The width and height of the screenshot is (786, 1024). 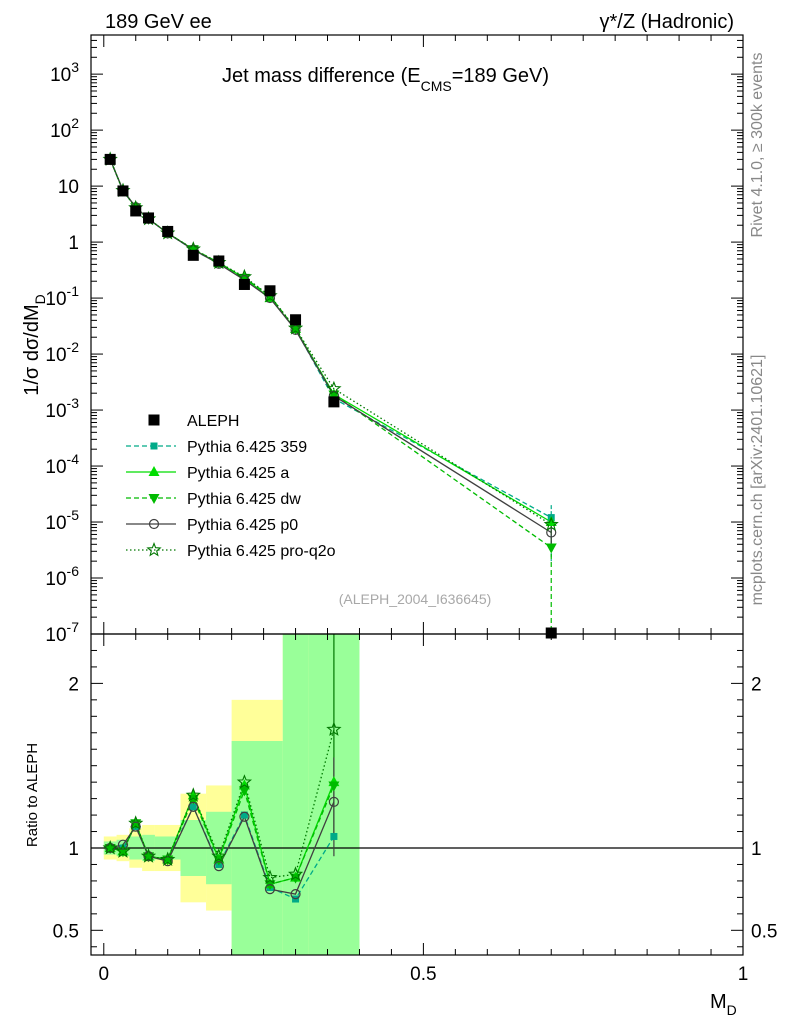 I want to click on legend-entry-label: Pythia 6.425 pro-q2o, so click(x=261, y=551).